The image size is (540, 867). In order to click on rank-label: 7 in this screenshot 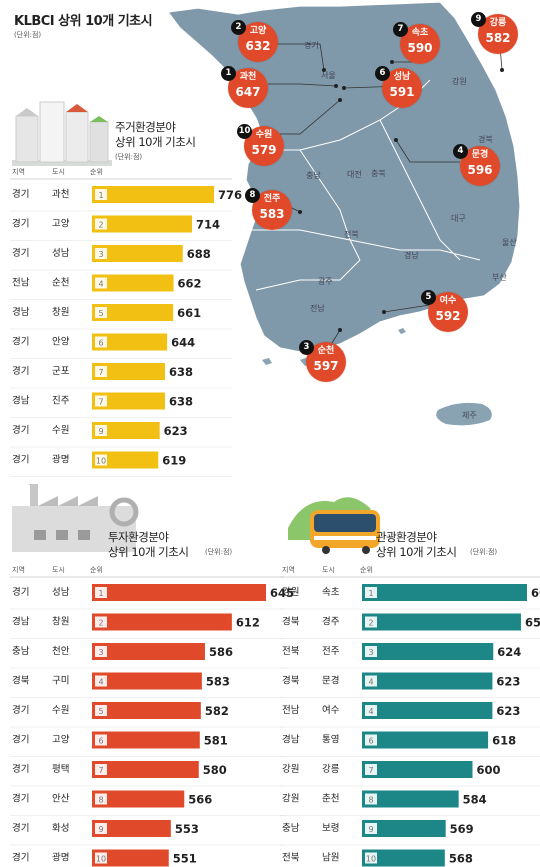, I will do `click(100, 402)`.